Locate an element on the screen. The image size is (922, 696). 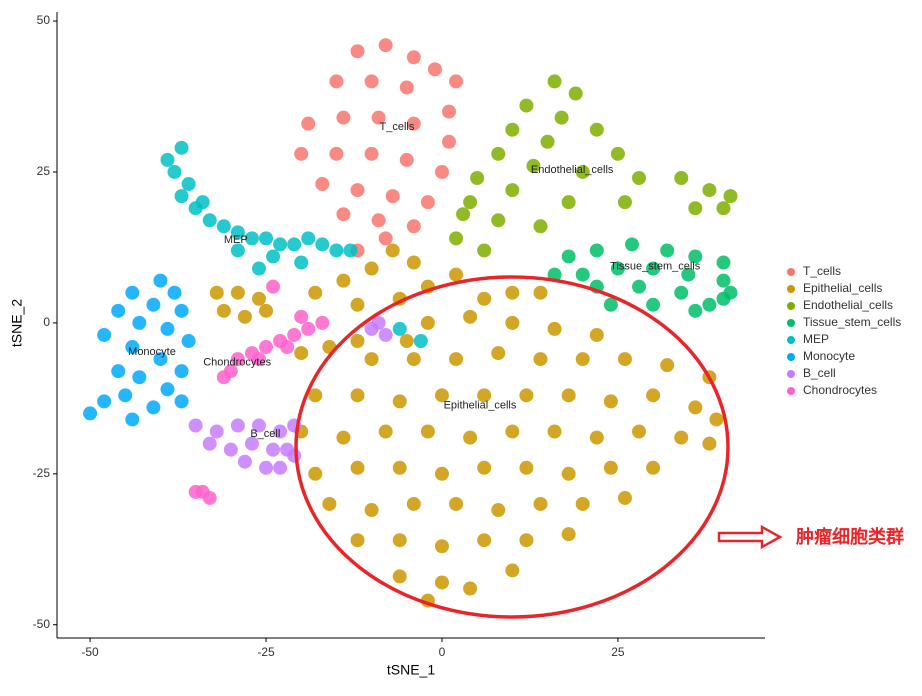
y-tick-label: 25 is located at coordinates (44, 171).